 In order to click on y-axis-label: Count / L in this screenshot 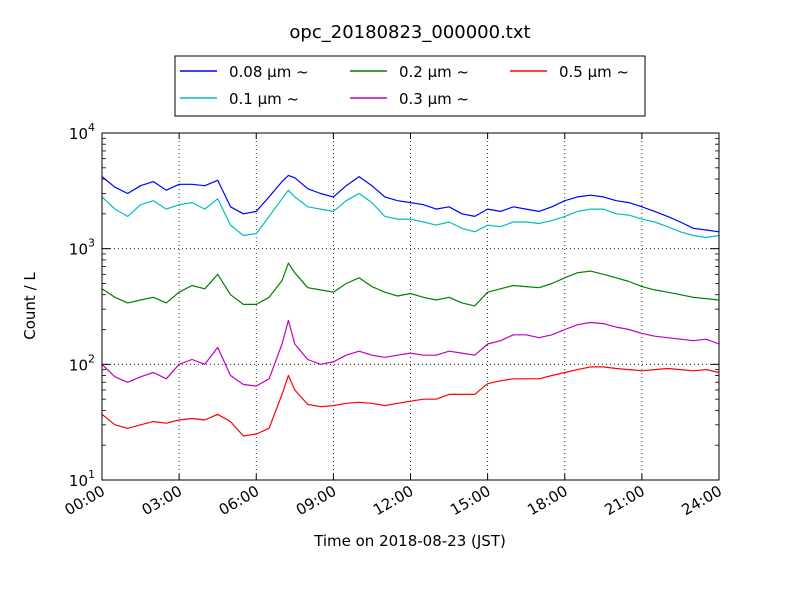, I will do `click(30, 306)`.